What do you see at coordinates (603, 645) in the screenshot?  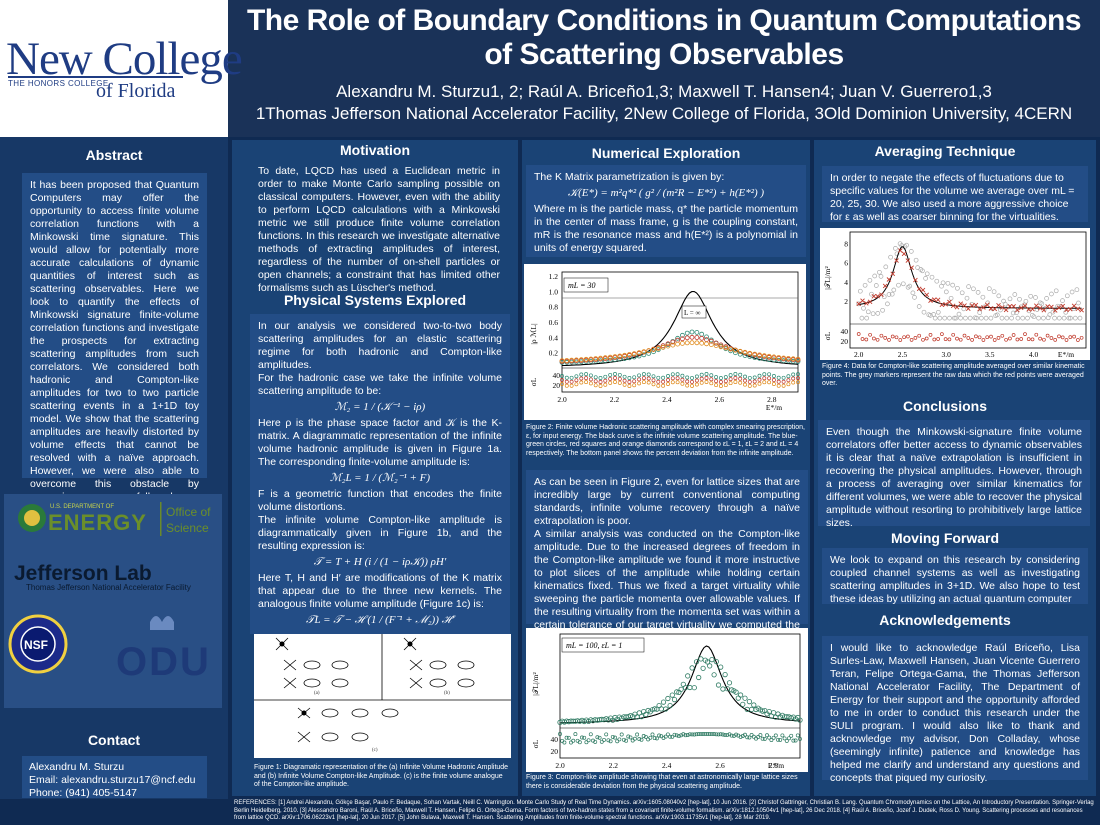 I see `fig3-legend-box` at bounding box center [603, 645].